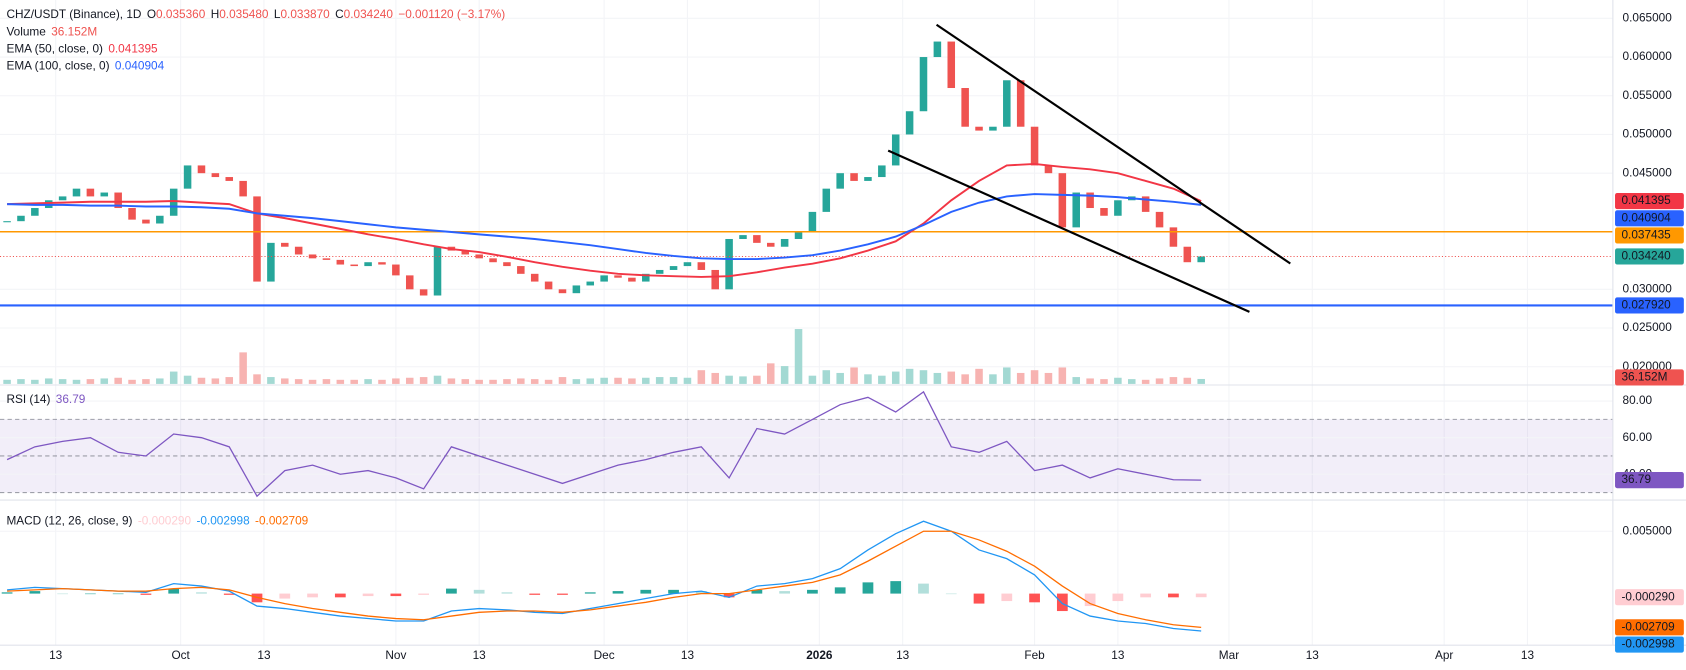  Describe the element at coordinates (1444, 655) in the screenshot. I see `x-tick-label: Apr` at that location.